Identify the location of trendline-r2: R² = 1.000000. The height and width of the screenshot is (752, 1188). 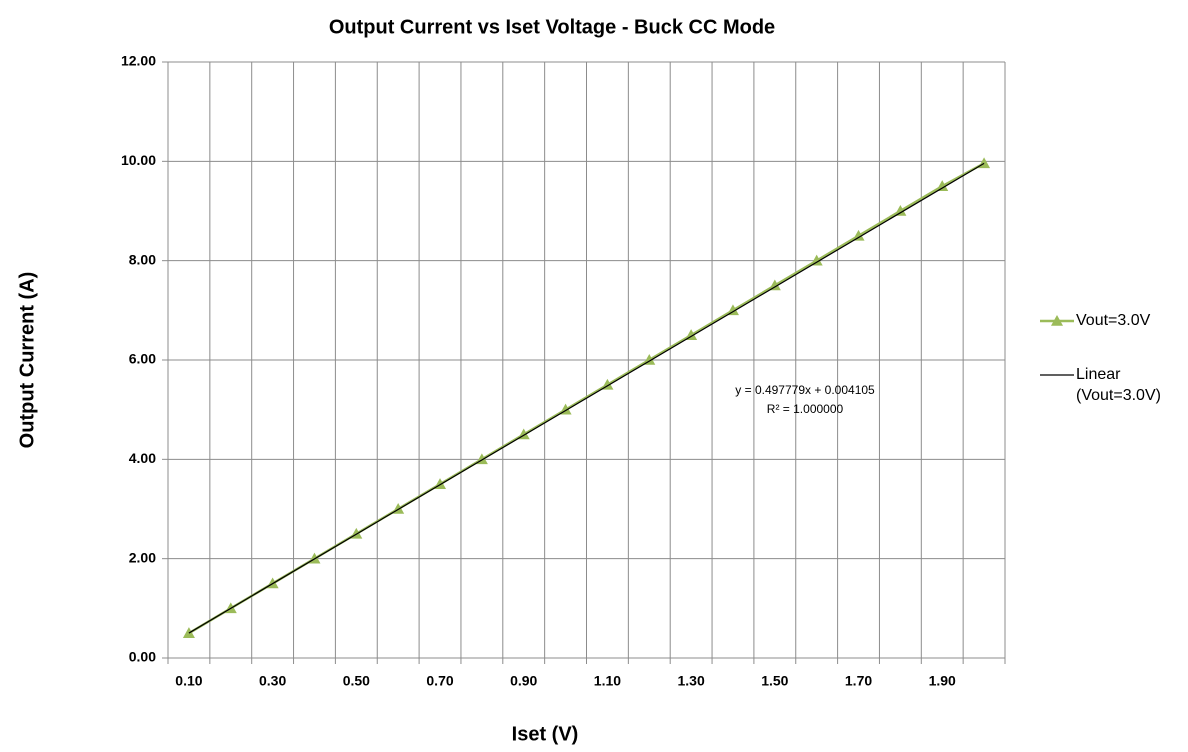
(805, 409).